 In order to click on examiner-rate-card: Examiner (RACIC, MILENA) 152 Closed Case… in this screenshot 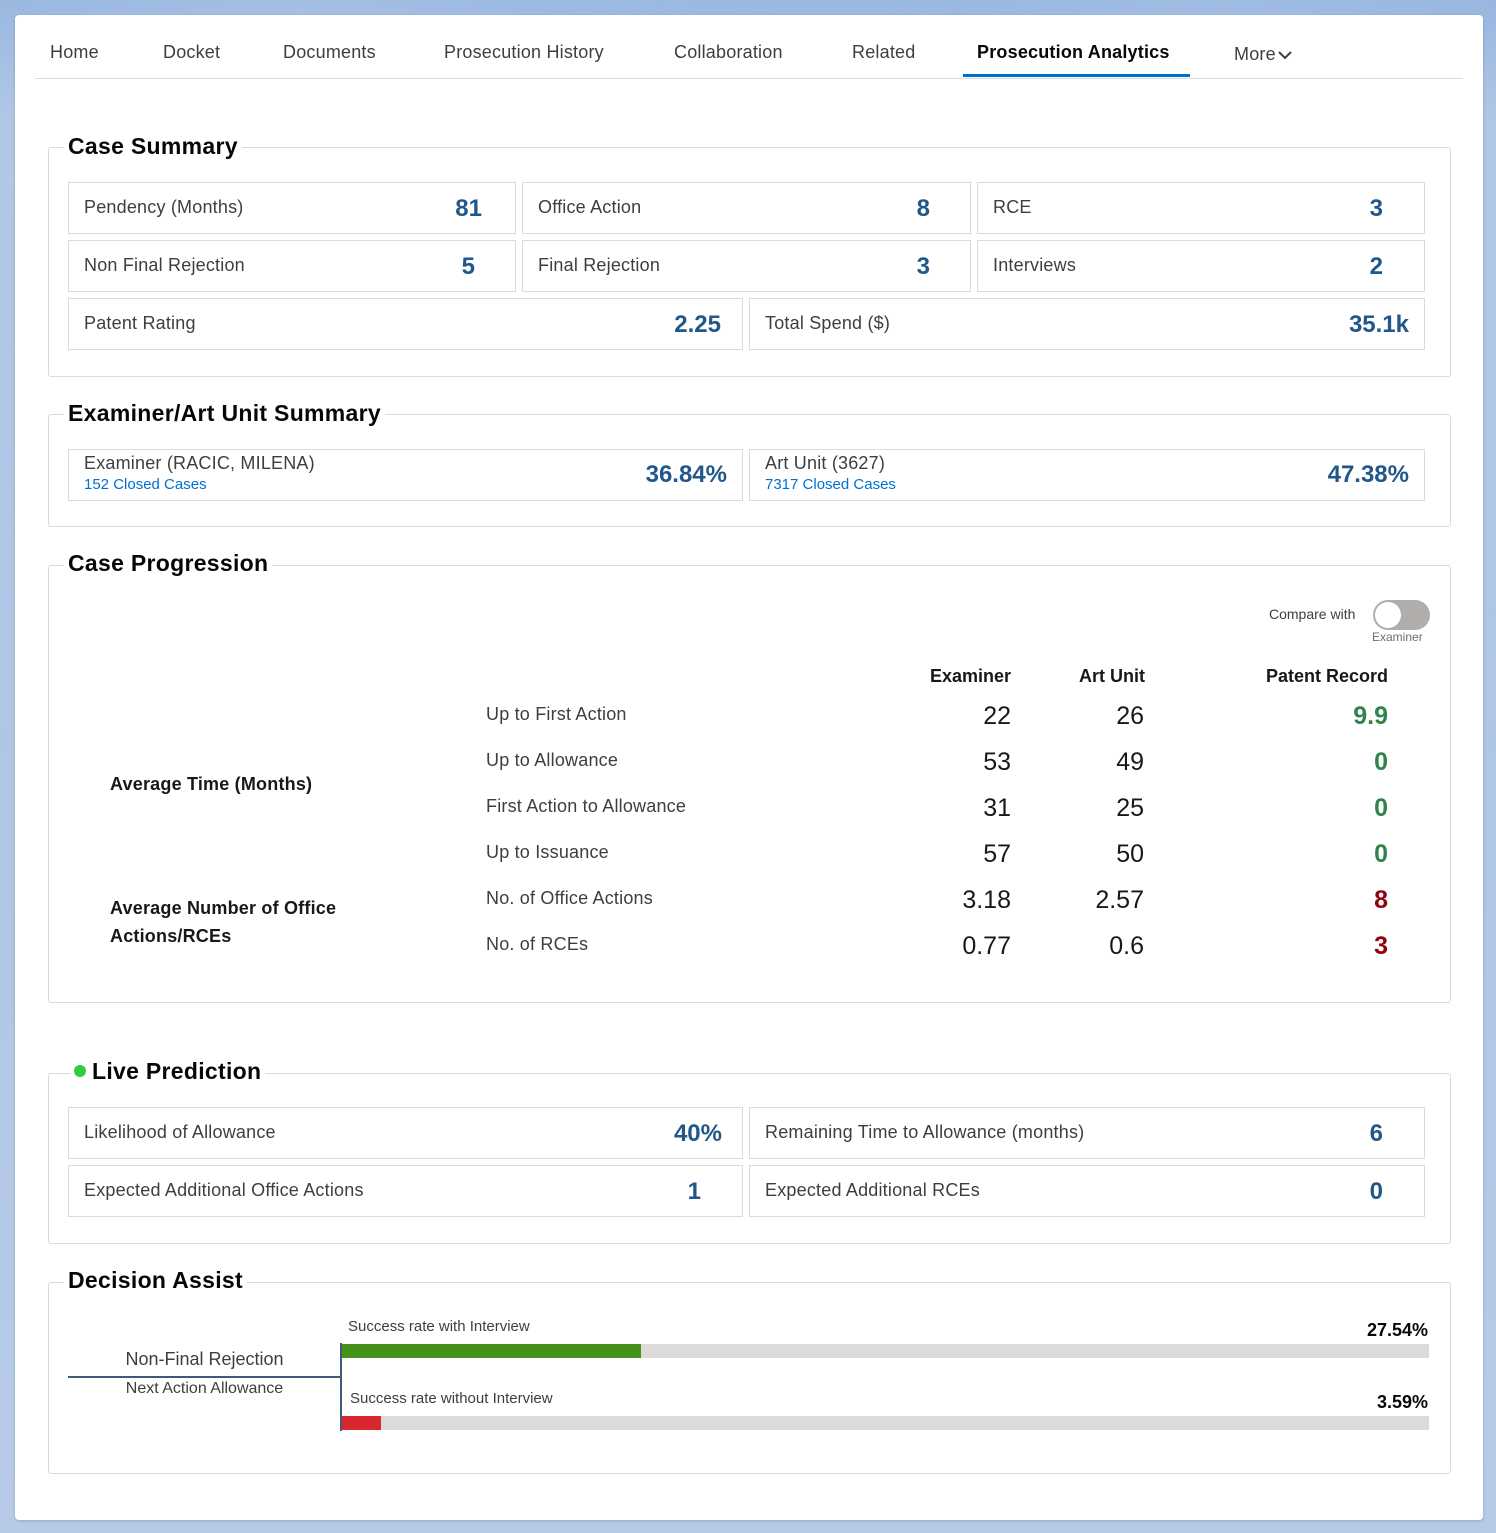, I will do `click(405, 475)`.